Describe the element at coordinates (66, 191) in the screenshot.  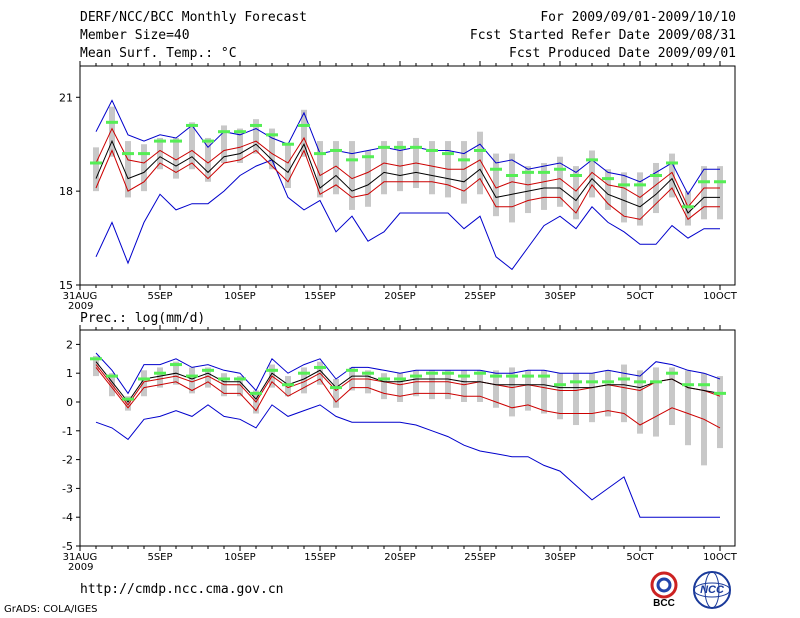
I see `y-tick-label: 18` at that location.